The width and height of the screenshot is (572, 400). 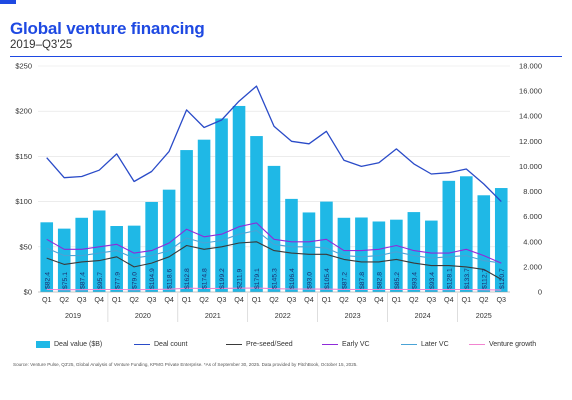 I want to click on x-year-label: 2021, so click(x=213, y=315).